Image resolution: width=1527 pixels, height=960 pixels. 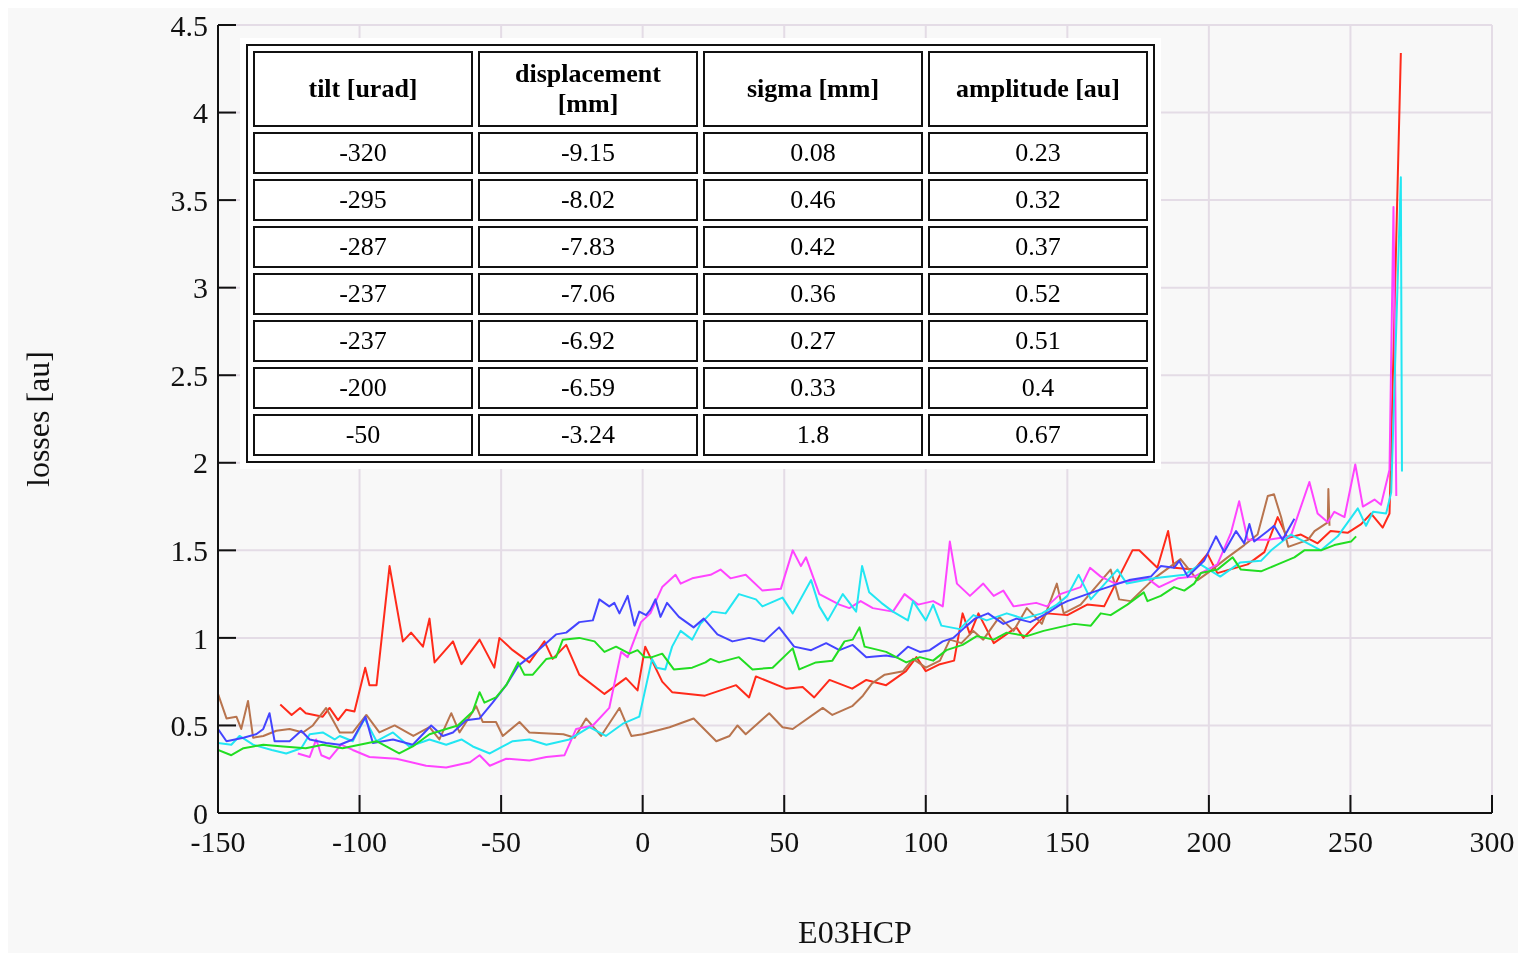 I want to click on annotation: -6.92, so click(x=588, y=341).